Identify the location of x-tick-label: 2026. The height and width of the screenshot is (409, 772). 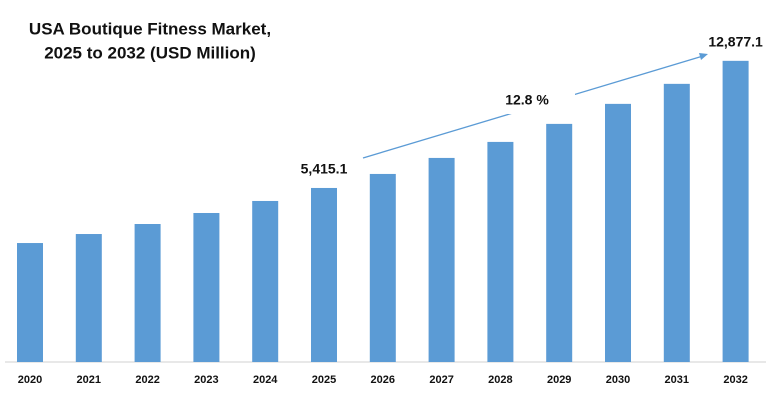
(383, 380).